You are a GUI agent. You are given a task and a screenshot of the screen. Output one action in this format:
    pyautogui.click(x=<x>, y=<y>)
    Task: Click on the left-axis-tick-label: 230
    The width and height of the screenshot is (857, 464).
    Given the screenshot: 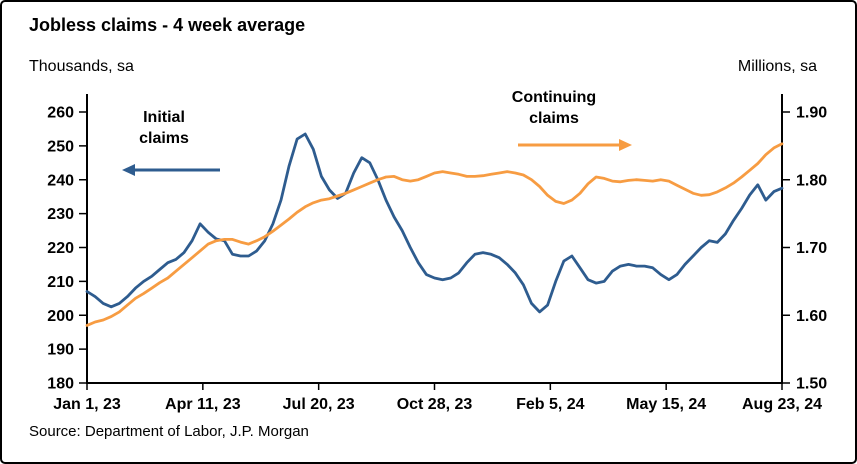 What is the action you would take?
    pyautogui.click(x=60, y=214)
    